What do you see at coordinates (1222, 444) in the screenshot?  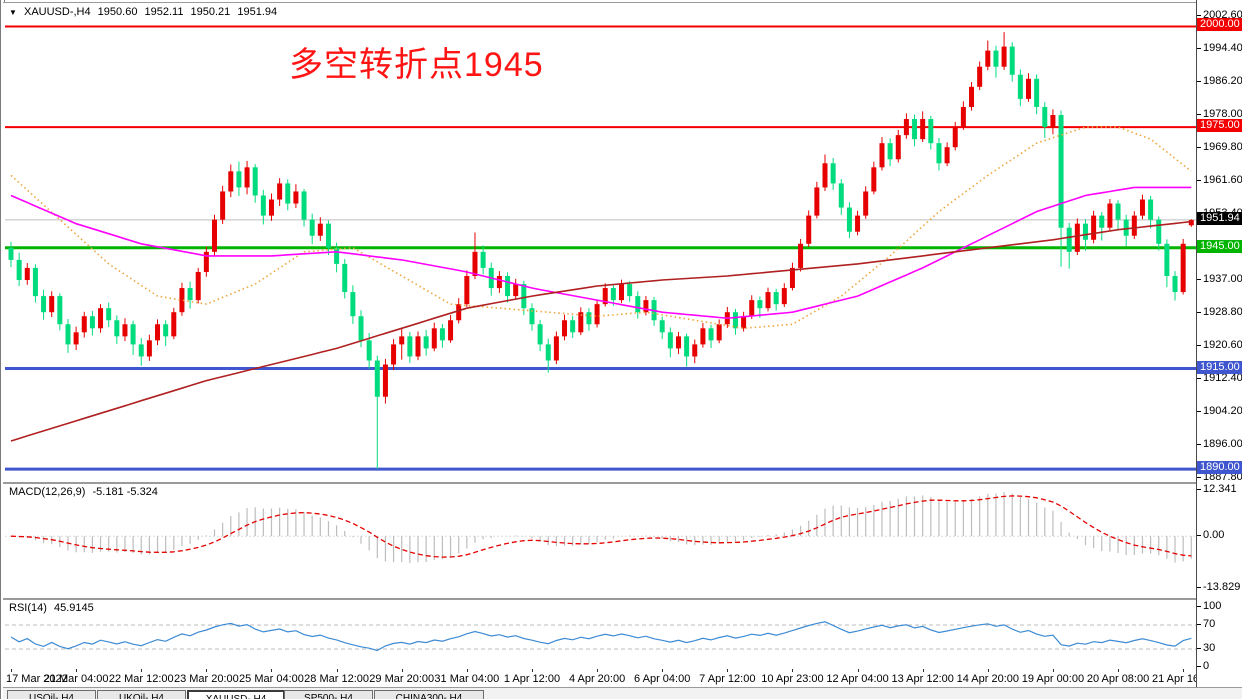 I see `tick-label: 1896.00` at bounding box center [1222, 444].